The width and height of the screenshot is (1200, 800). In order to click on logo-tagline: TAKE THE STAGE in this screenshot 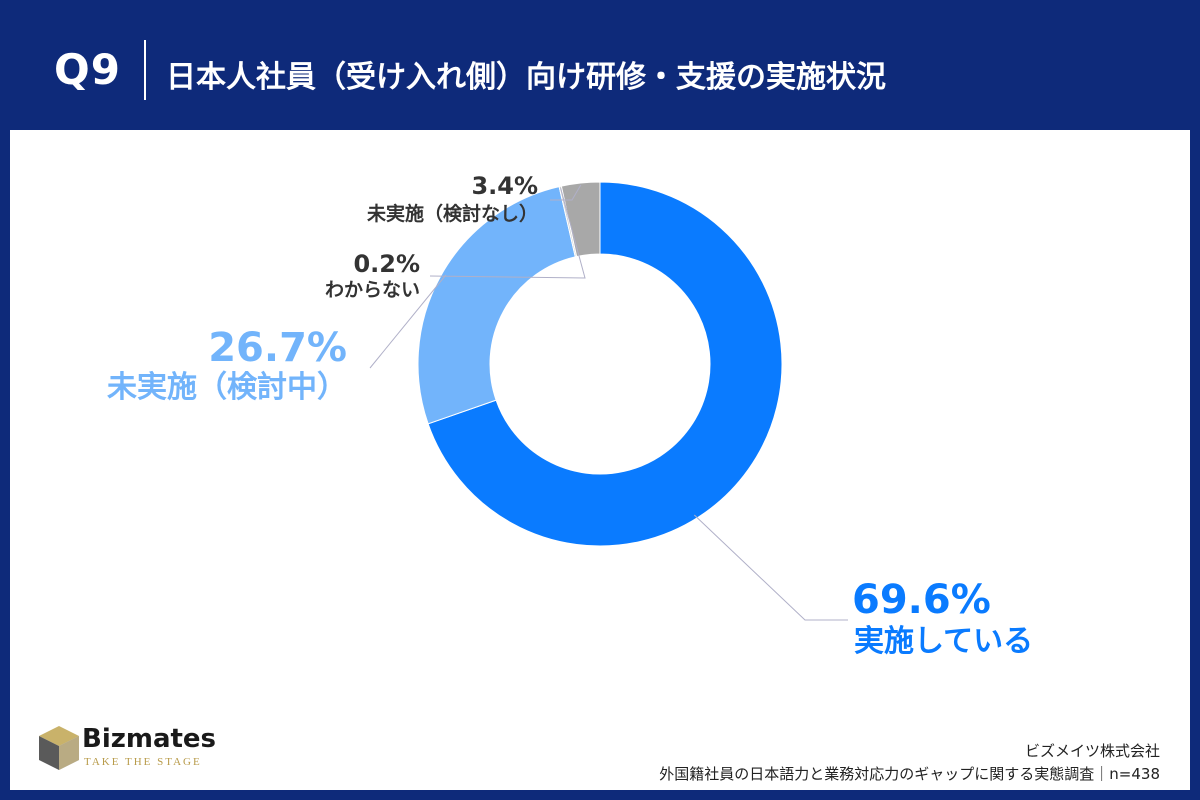, I will do `click(143, 762)`.